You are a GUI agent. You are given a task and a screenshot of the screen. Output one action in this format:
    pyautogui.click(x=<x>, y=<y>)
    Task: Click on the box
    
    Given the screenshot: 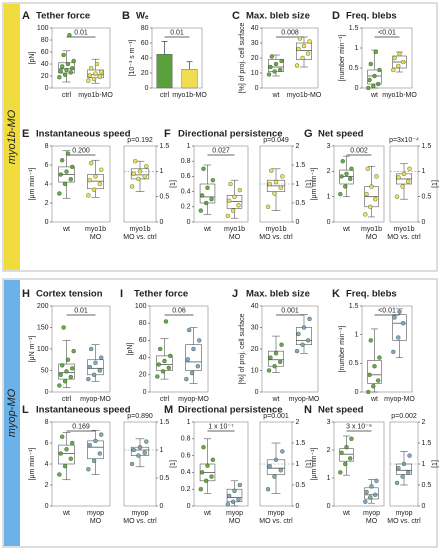 What is the action you would take?
    pyautogui.click(x=374, y=77)
    